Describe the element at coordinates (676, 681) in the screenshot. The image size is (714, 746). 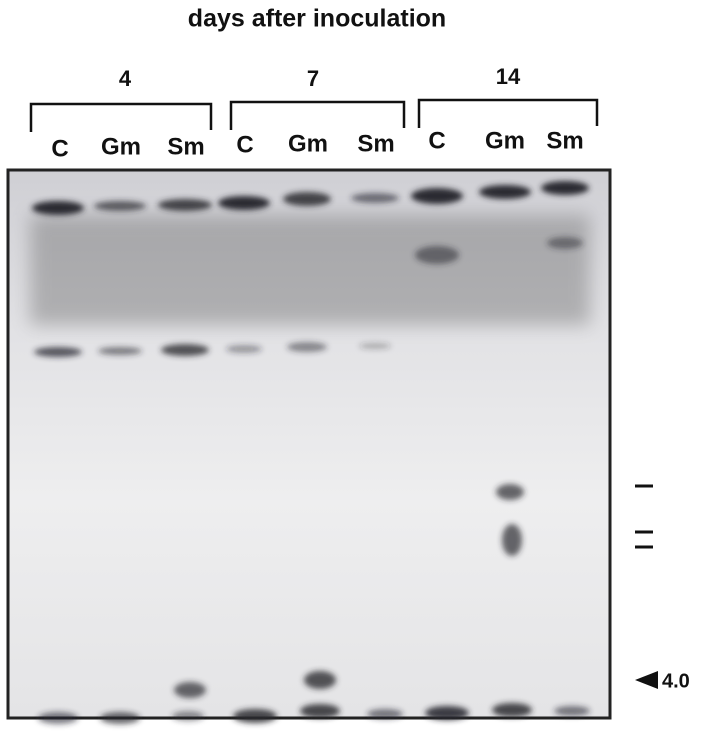
I see `marker-label: 4.0` at that location.